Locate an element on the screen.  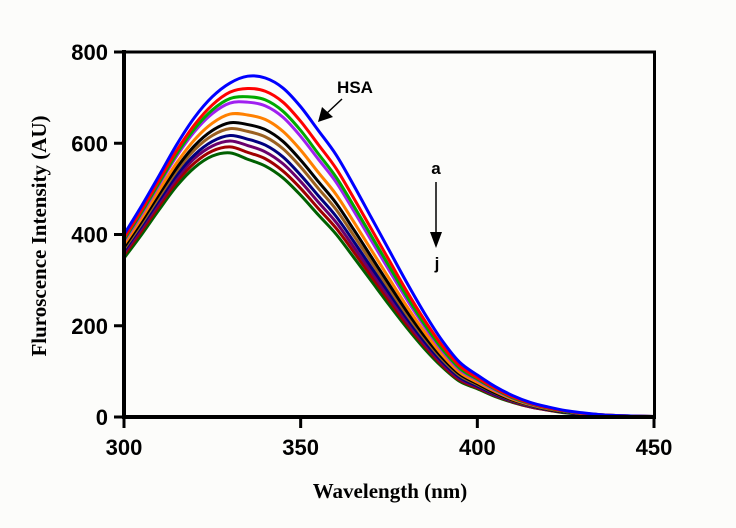
label-a: a is located at coordinates (436, 168).